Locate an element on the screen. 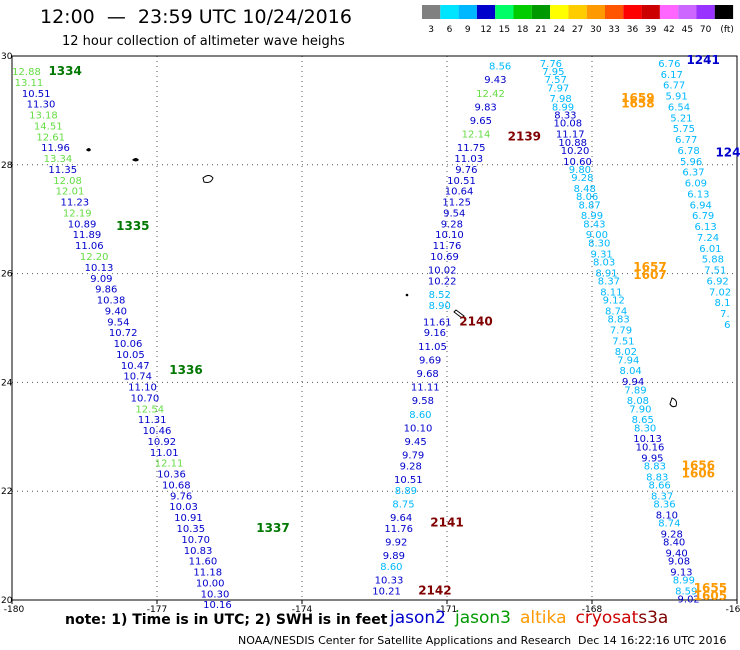  swh-value: 9.09 is located at coordinates (101, 279).